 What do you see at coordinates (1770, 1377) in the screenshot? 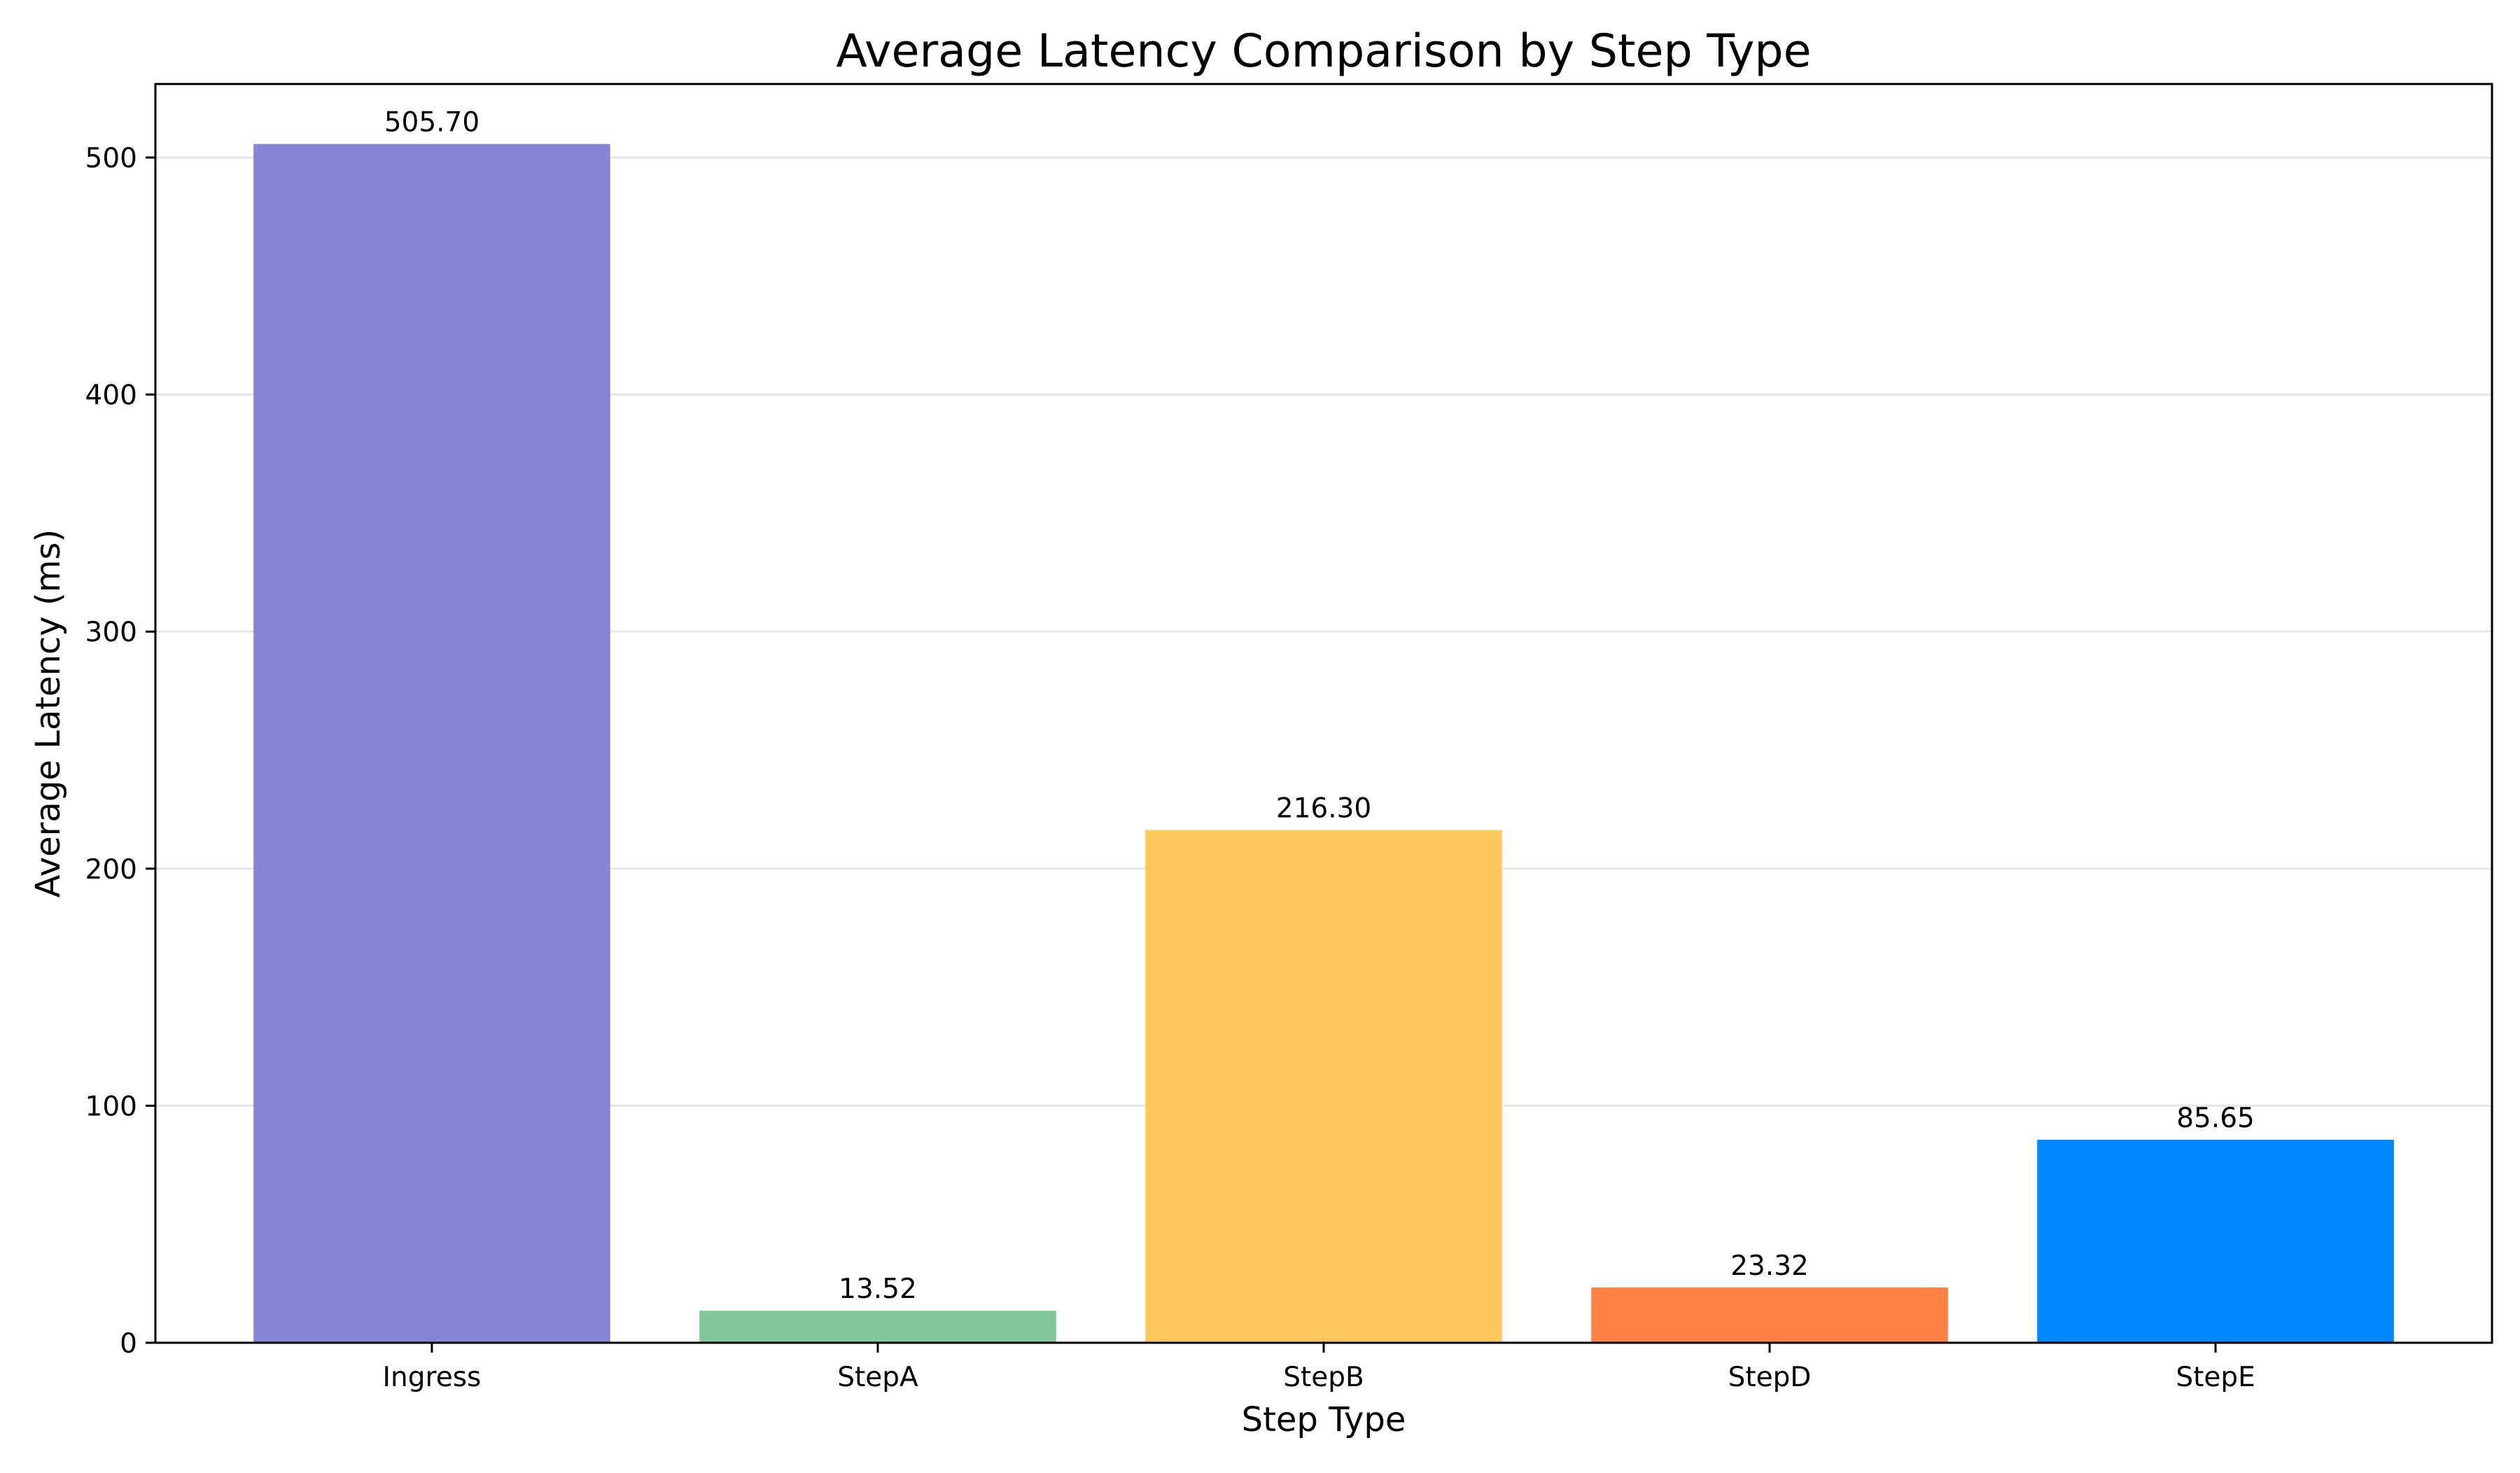
I see `x-tick-label: StepD` at bounding box center [1770, 1377].